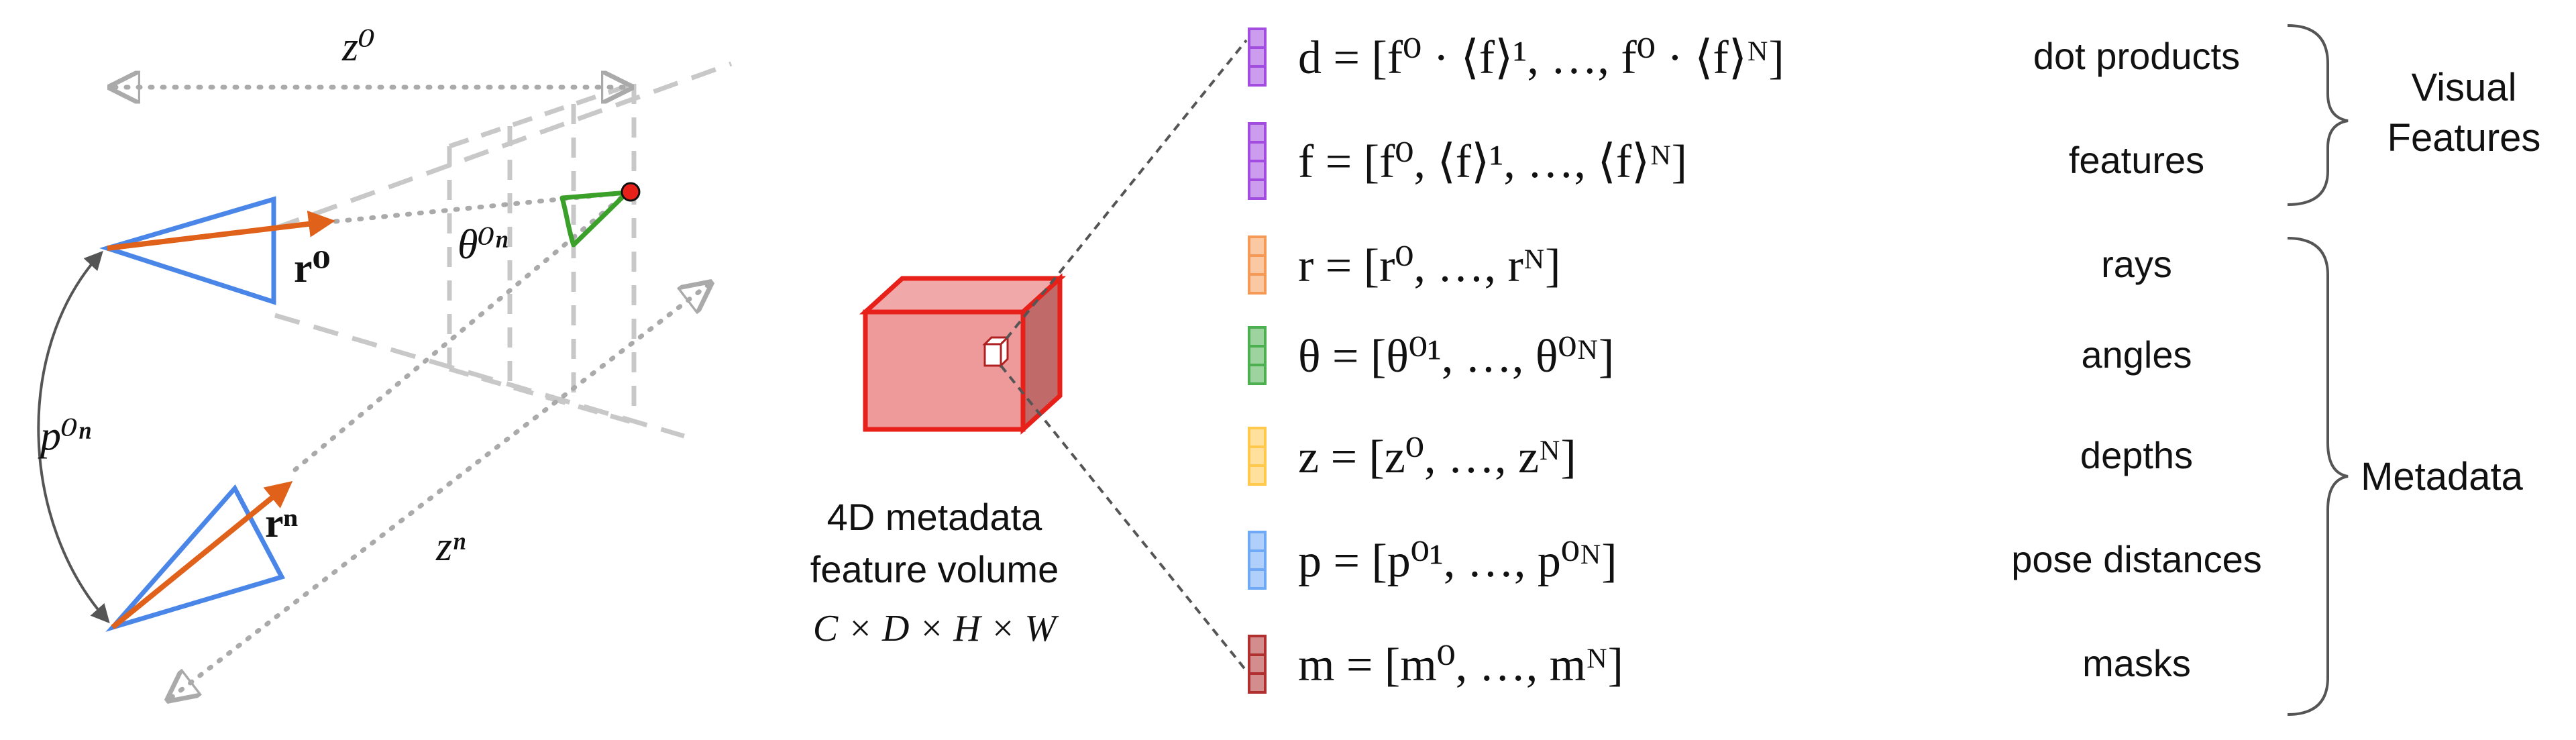 Image resolution: width=2576 pixels, height=740 pixels. What do you see at coordinates (2442, 476) in the screenshot?
I see `metadata-label: Metadata` at bounding box center [2442, 476].